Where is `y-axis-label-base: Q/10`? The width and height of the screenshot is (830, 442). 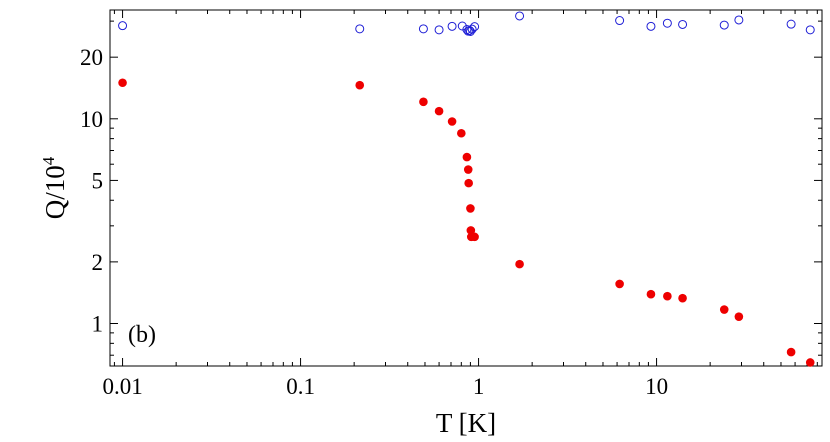
y-axis-label-base: Q/10 is located at coordinates (55, 192).